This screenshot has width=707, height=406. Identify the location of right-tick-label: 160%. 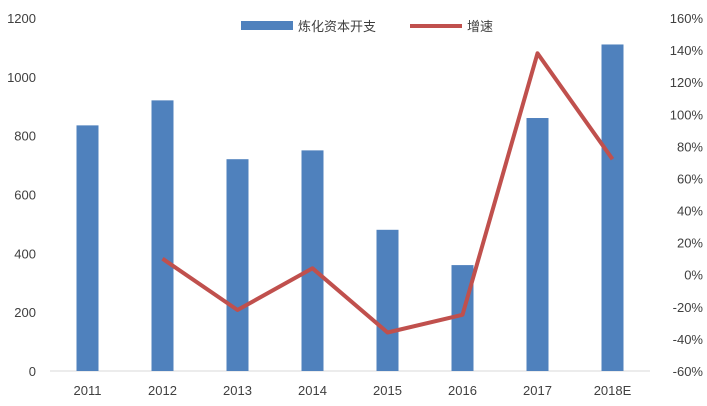
(687, 18).